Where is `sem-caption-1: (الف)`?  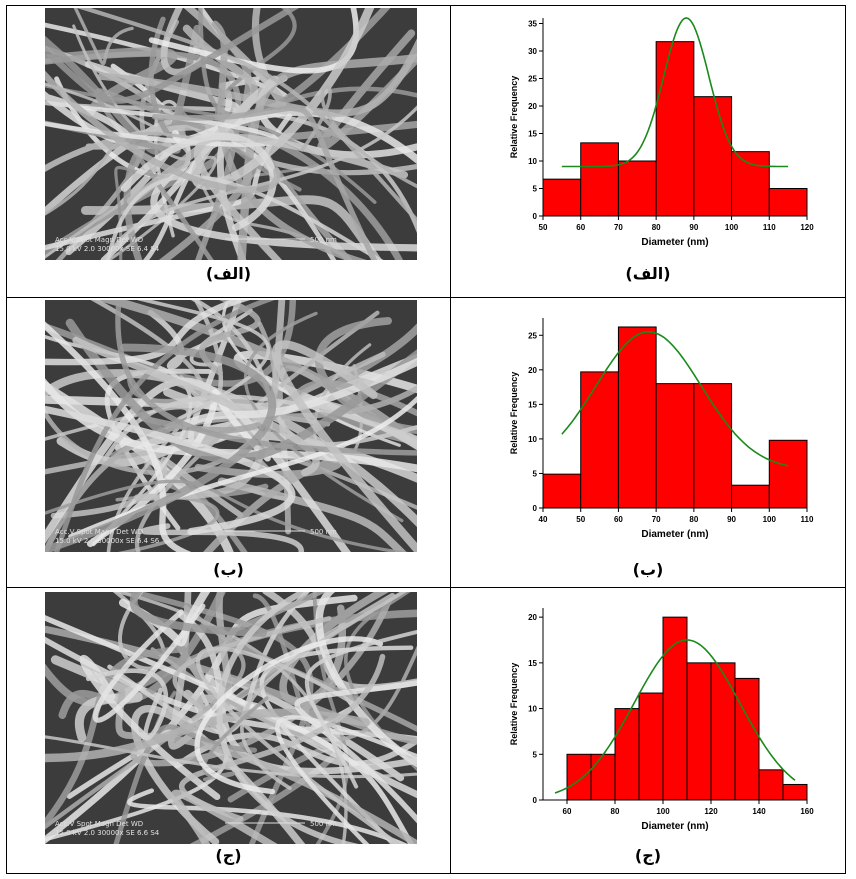
sem-caption-1: (الف) is located at coordinates (228, 273).